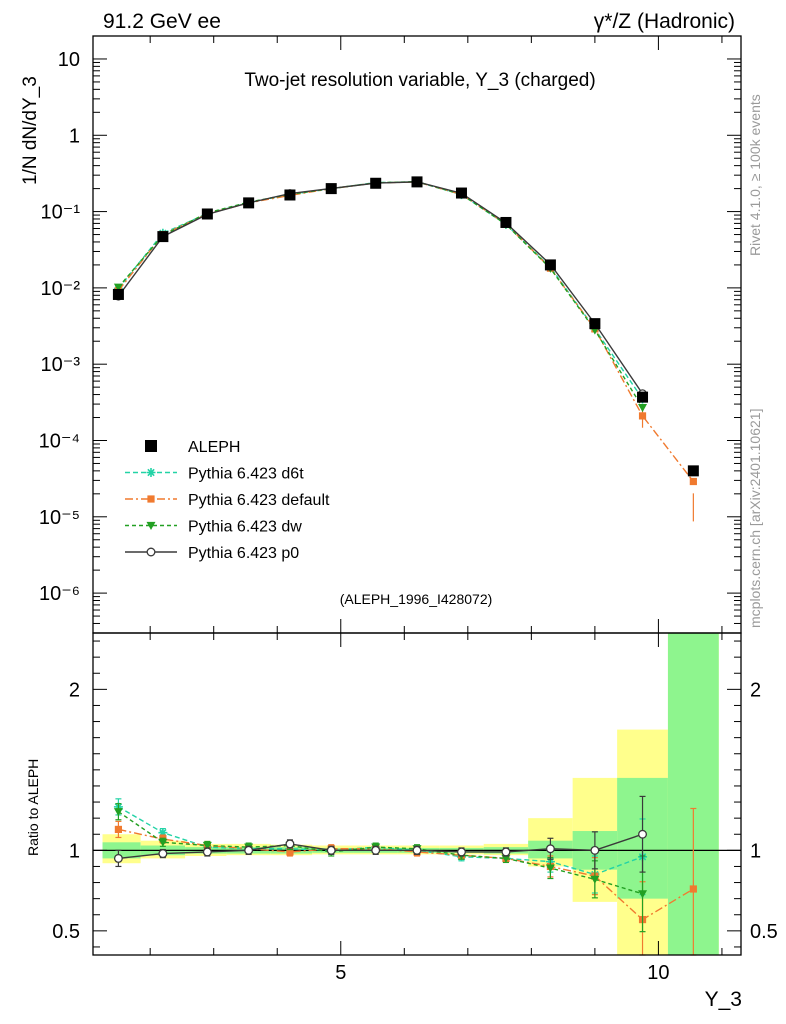 This screenshot has height=1024, width=786. Describe the element at coordinates (30, 130) in the screenshot. I see `main-ylabel: 1/N dN/dY_3` at that location.